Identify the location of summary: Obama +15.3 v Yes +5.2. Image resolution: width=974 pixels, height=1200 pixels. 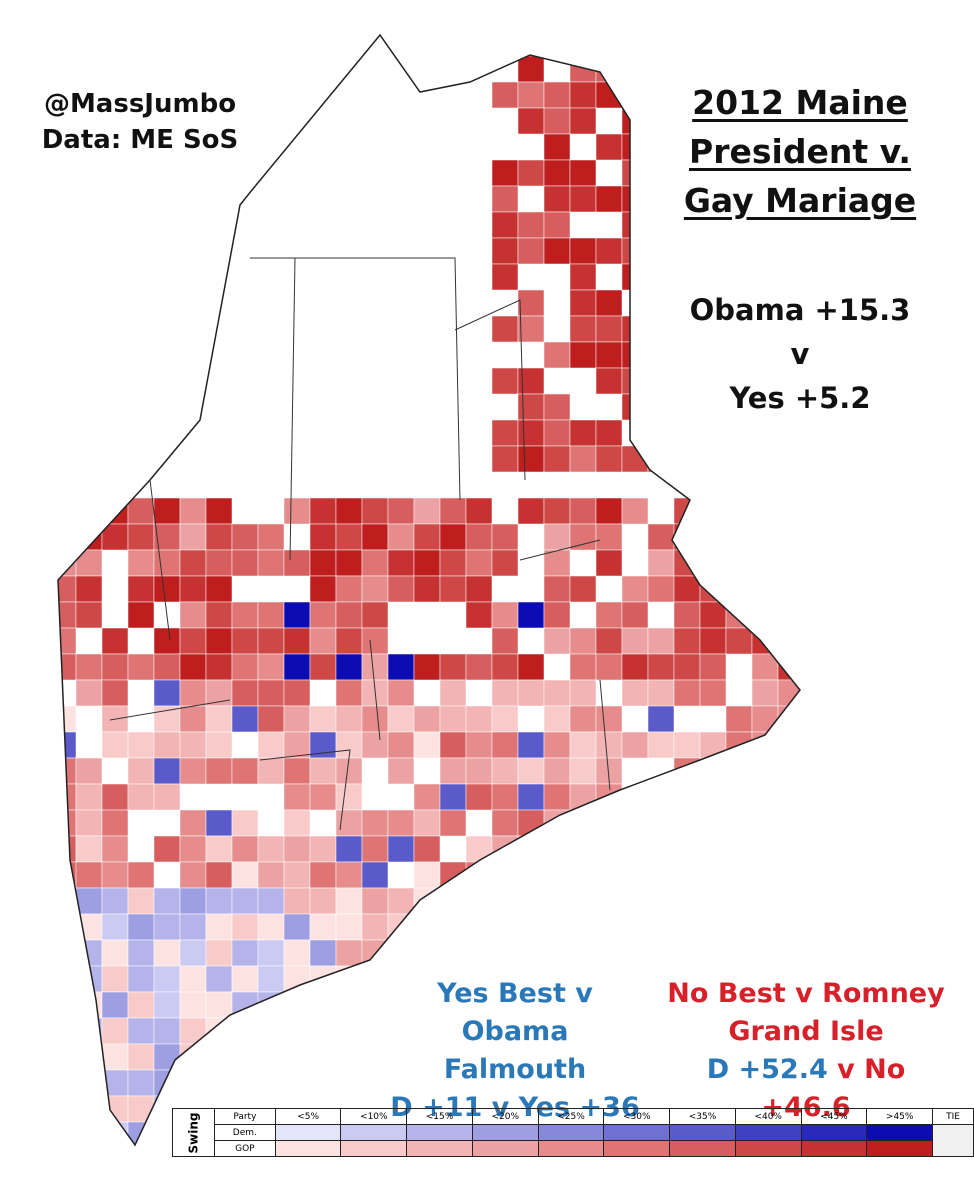
(800, 354).